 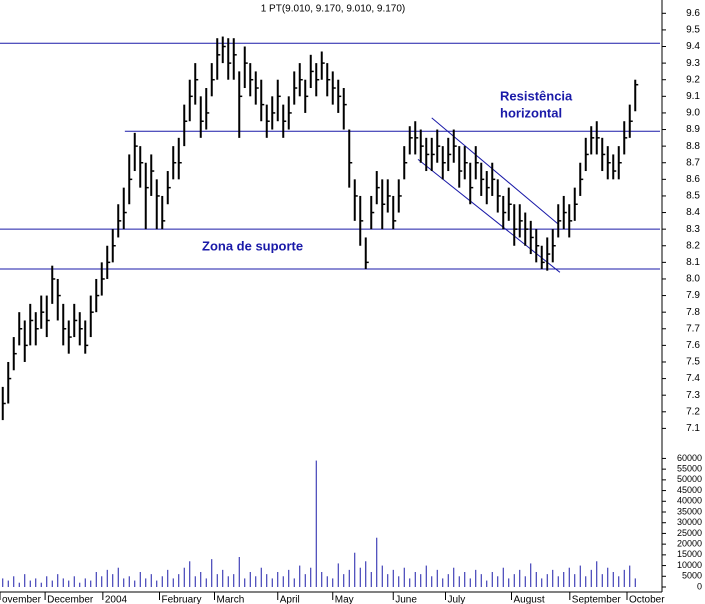 I want to click on volume-tick-label: 15000, so click(x=689, y=554).